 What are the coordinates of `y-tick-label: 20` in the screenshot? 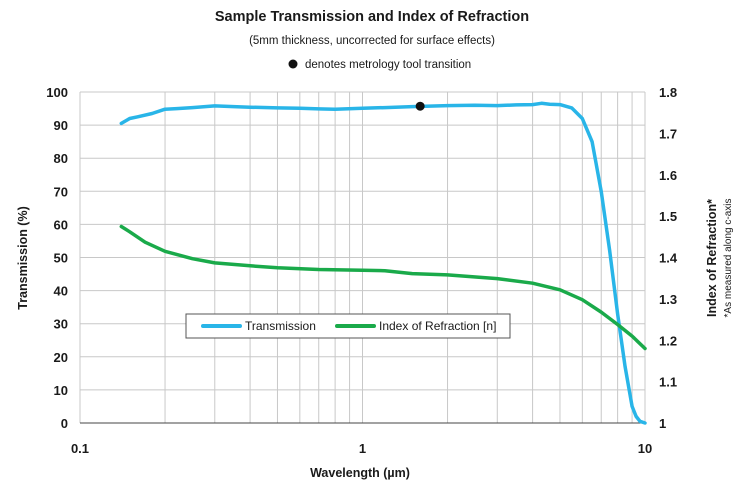 It's located at (61, 357).